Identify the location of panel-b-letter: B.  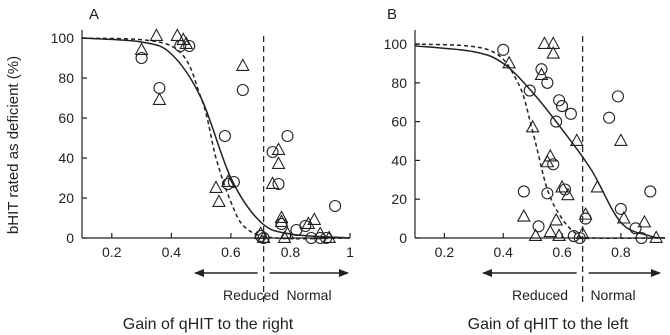
(392, 14).